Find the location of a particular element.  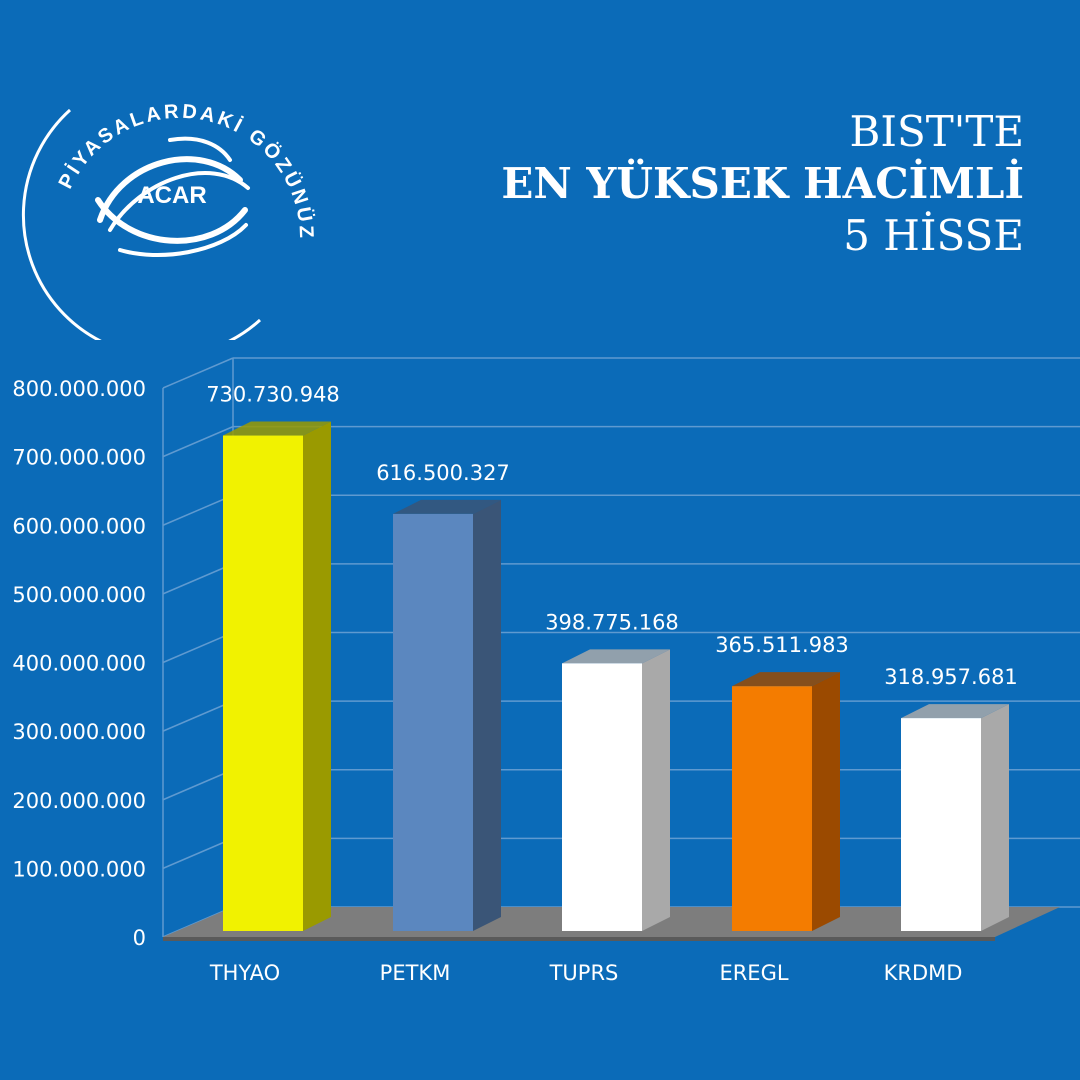

bar-value-label: 398.775.168 is located at coordinates (612, 622).